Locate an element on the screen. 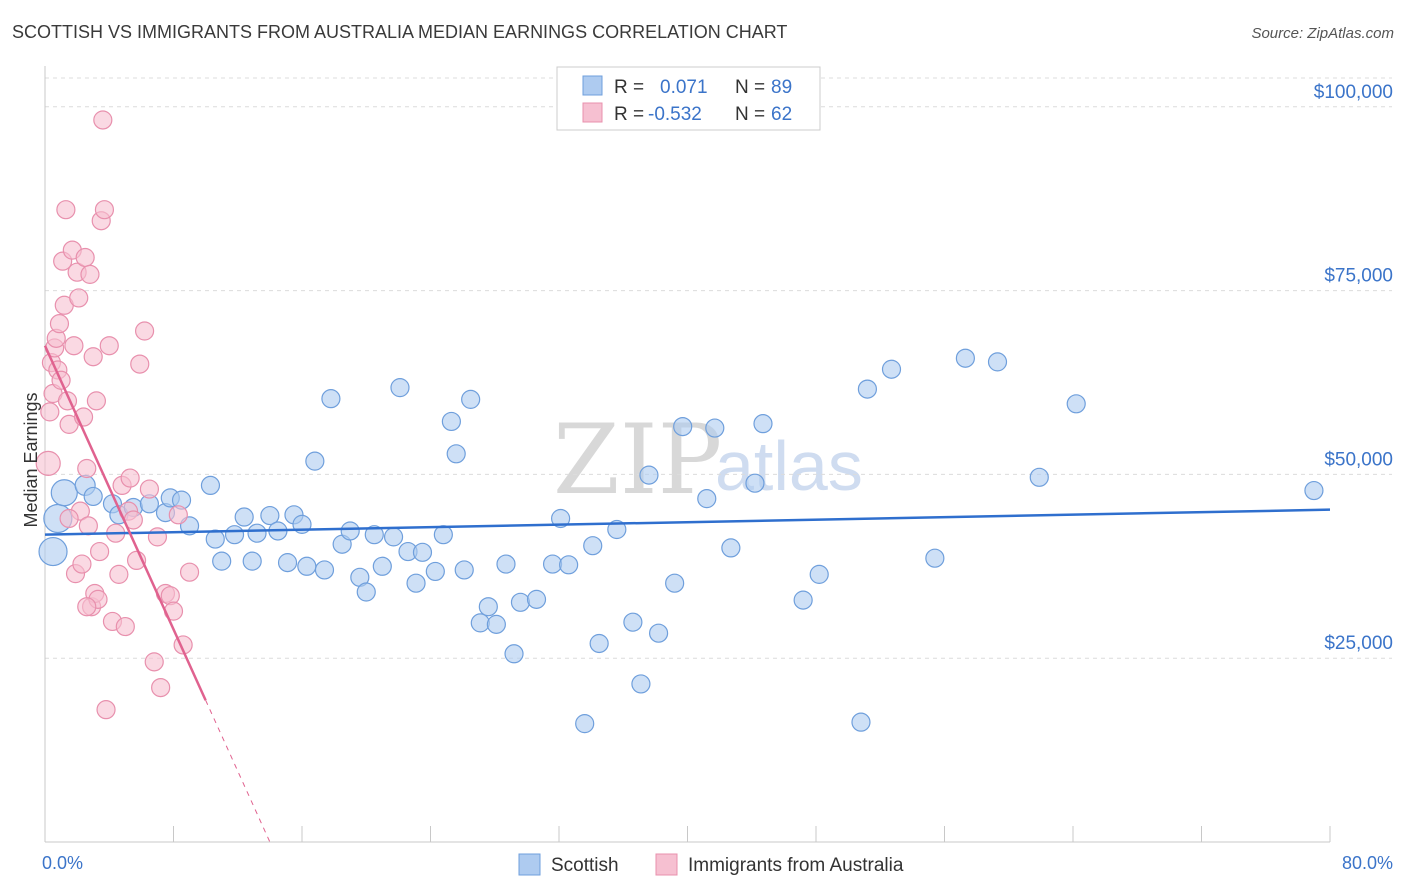  series-australia-points is located at coordinates (117, 415).